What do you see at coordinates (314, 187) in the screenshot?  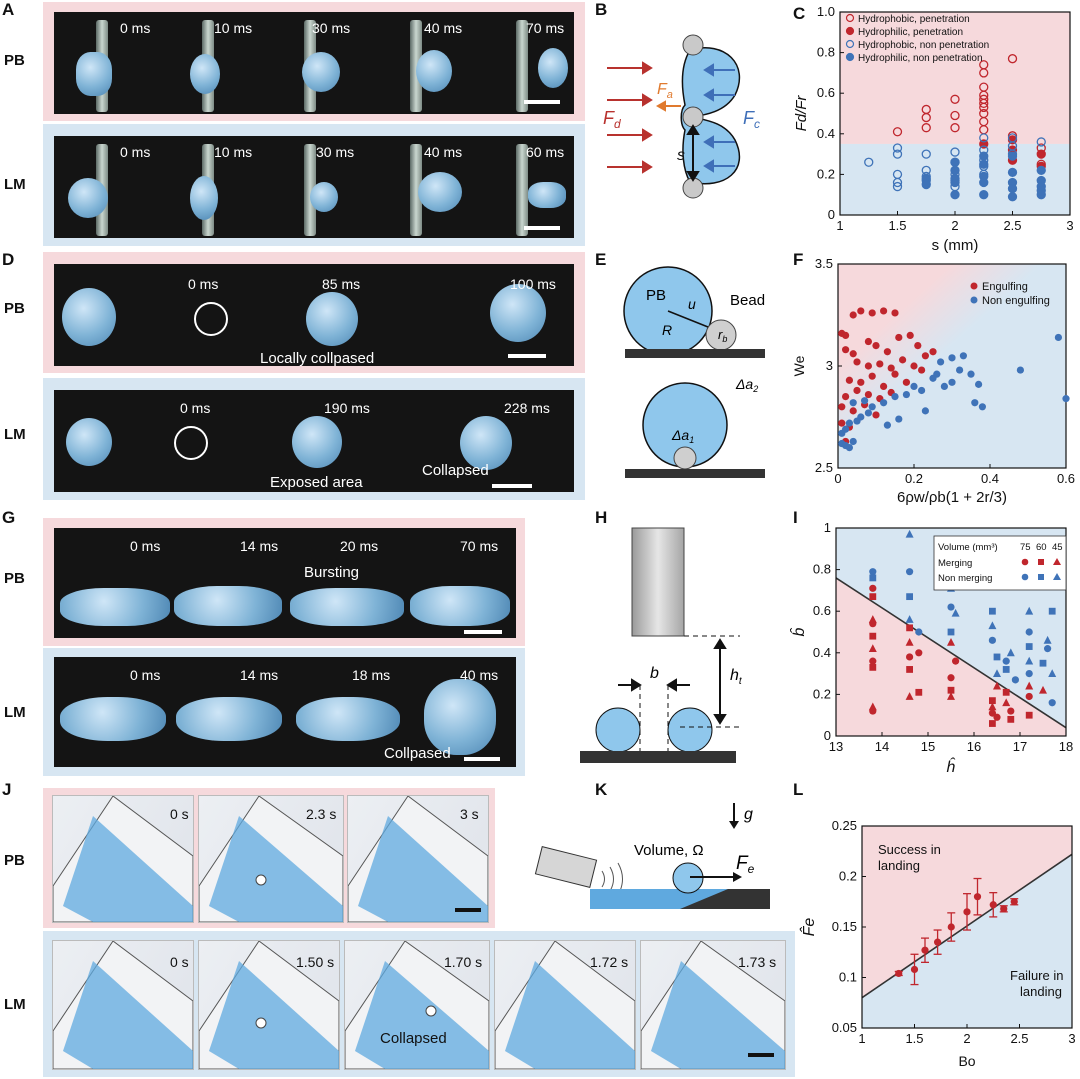 I see `panel-a-lm-image: 0 ms 10 ms 30 ms 40 ms 60 ms` at bounding box center [314, 187].